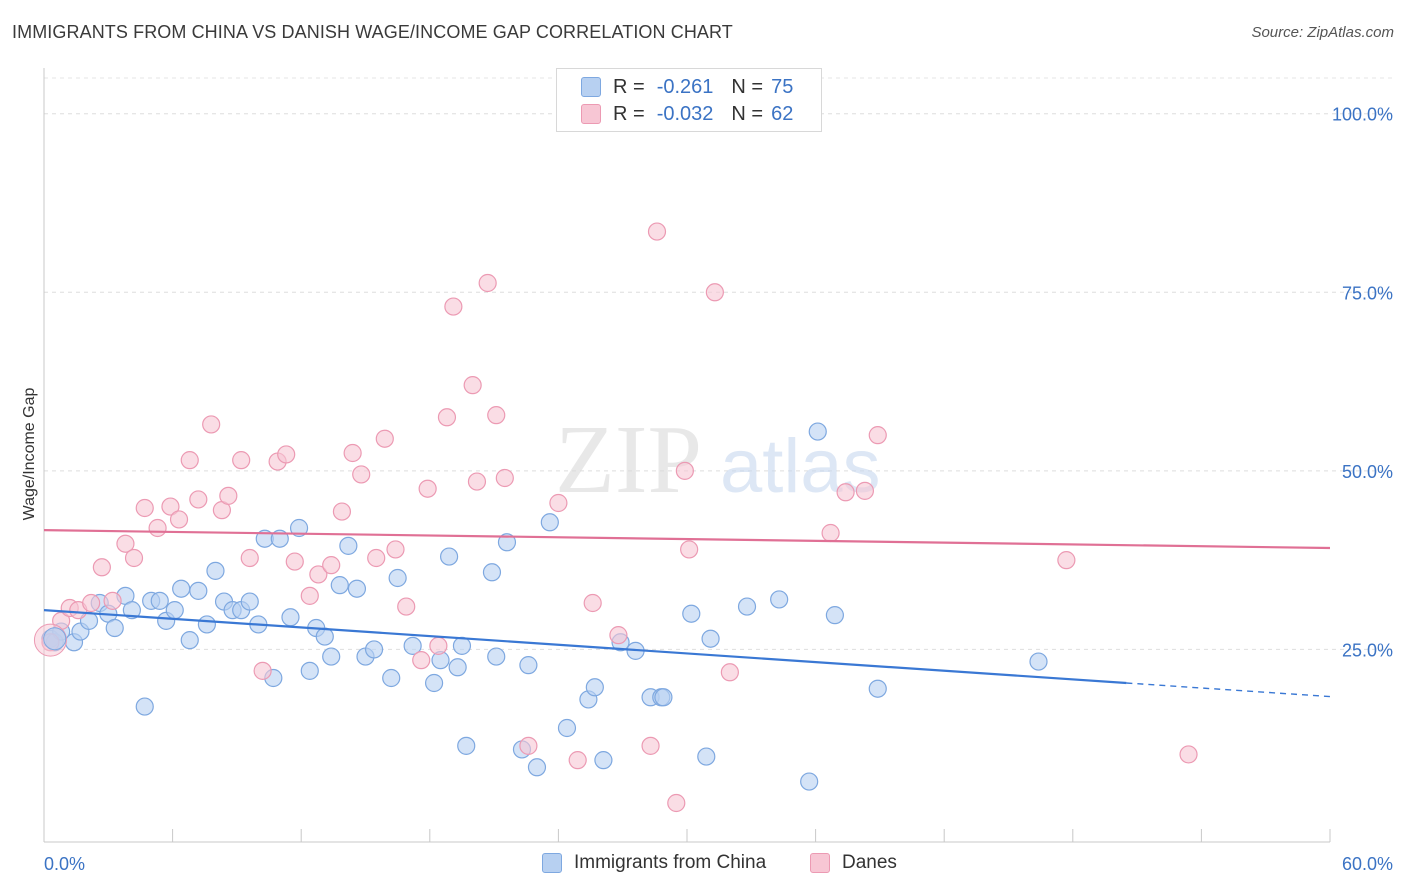 The height and width of the screenshot is (892, 1406). Describe the element at coordinates (591, 114) in the screenshot. I see `legend-swatch-danes` at that location.